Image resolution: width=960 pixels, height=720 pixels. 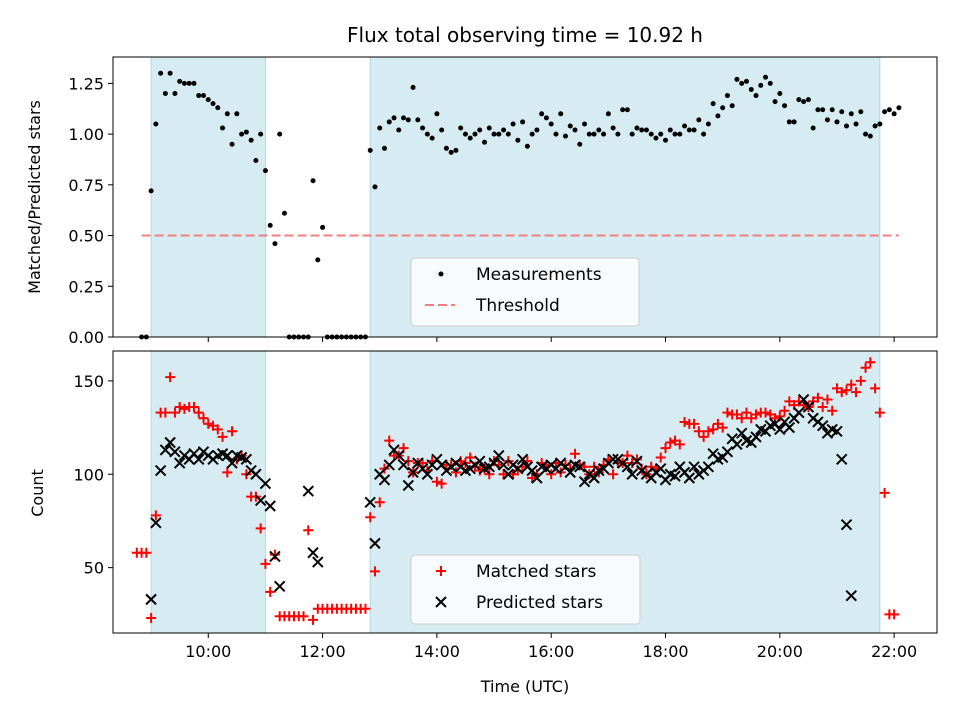 I want to click on bottom-x-tick-label: 14:00, so click(x=437, y=651).